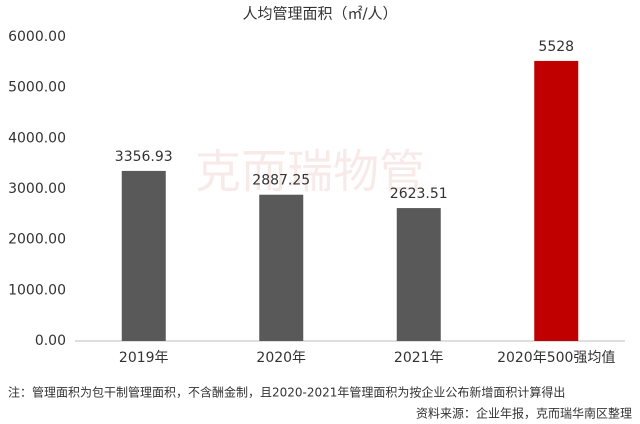 This screenshot has height=424, width=640. What do you see at coordinates (419, 358) in the screenshot?
I see `x-tick-label: 2021年` at bounding box center [419, 358].